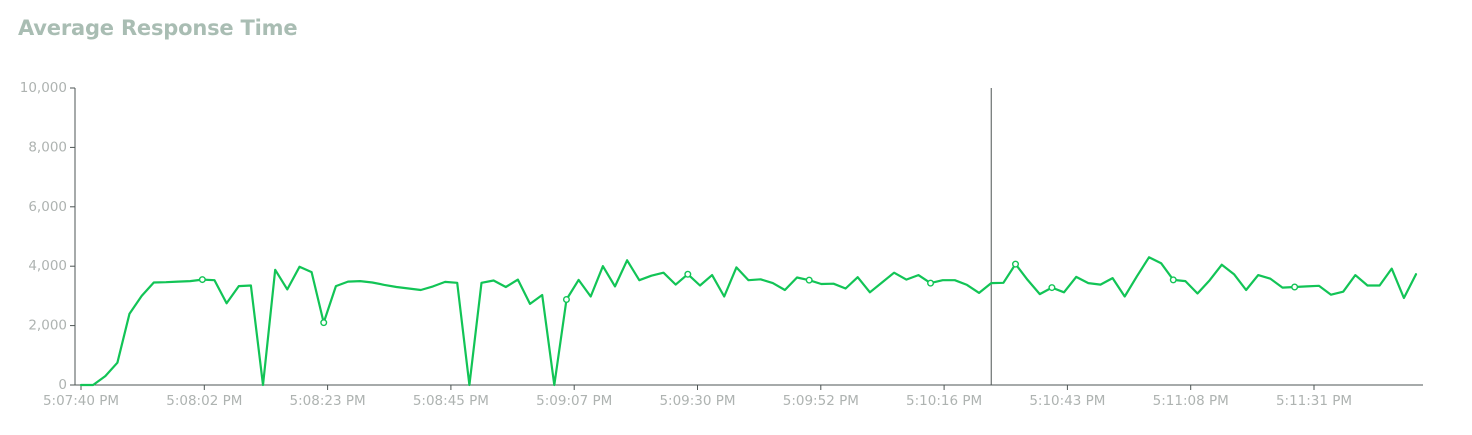  Describe the element at coordinates (944, 401) in the screenshot. I see `x-tick-label: 5:10:16 PM` at that location.